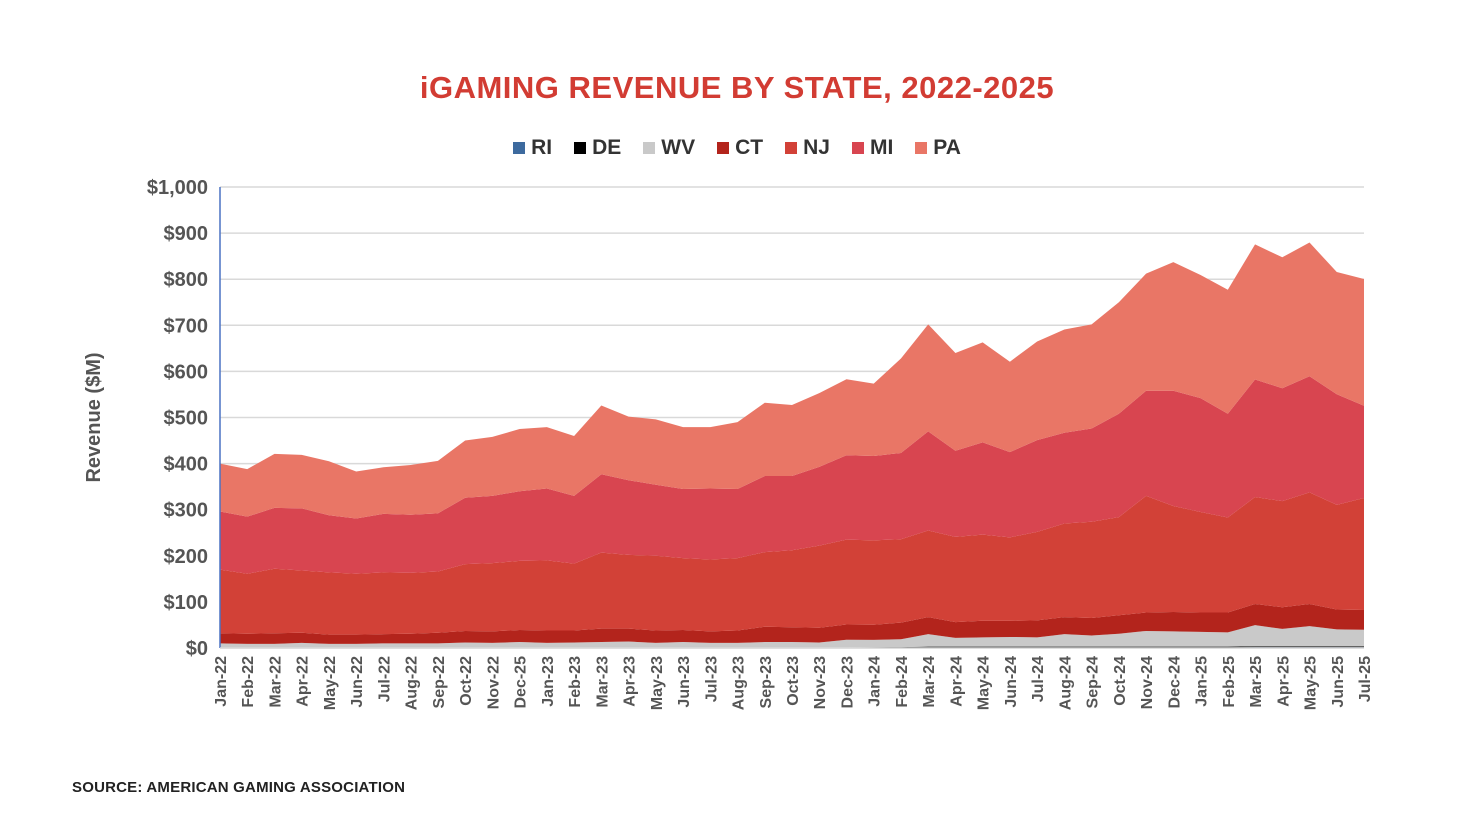 This screenshot has width=1474, height=820. Describe the element at coordinates (1038, 679) in the screenshot. I see `x-tick-label: Jul-24` at that location.